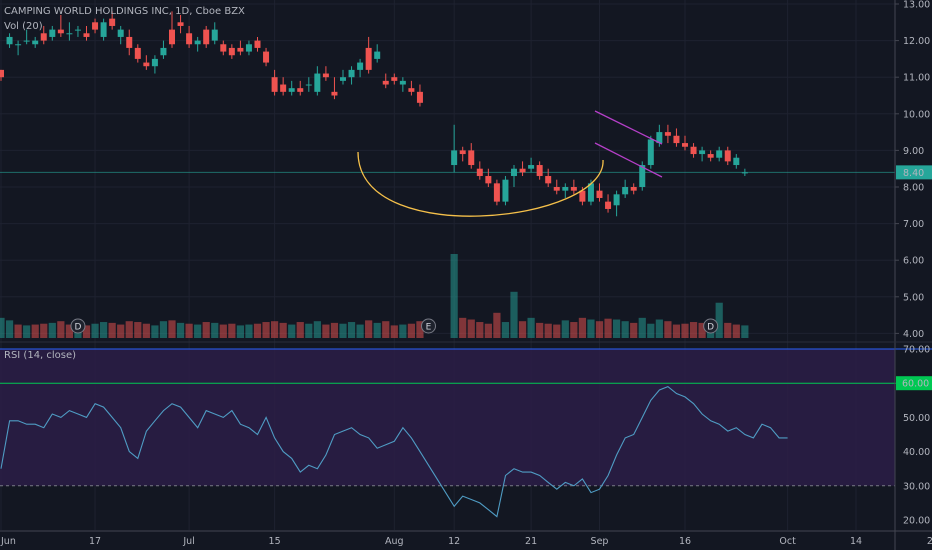  I want to click on price-axis-label-8: 5.00, so click(913, 297).